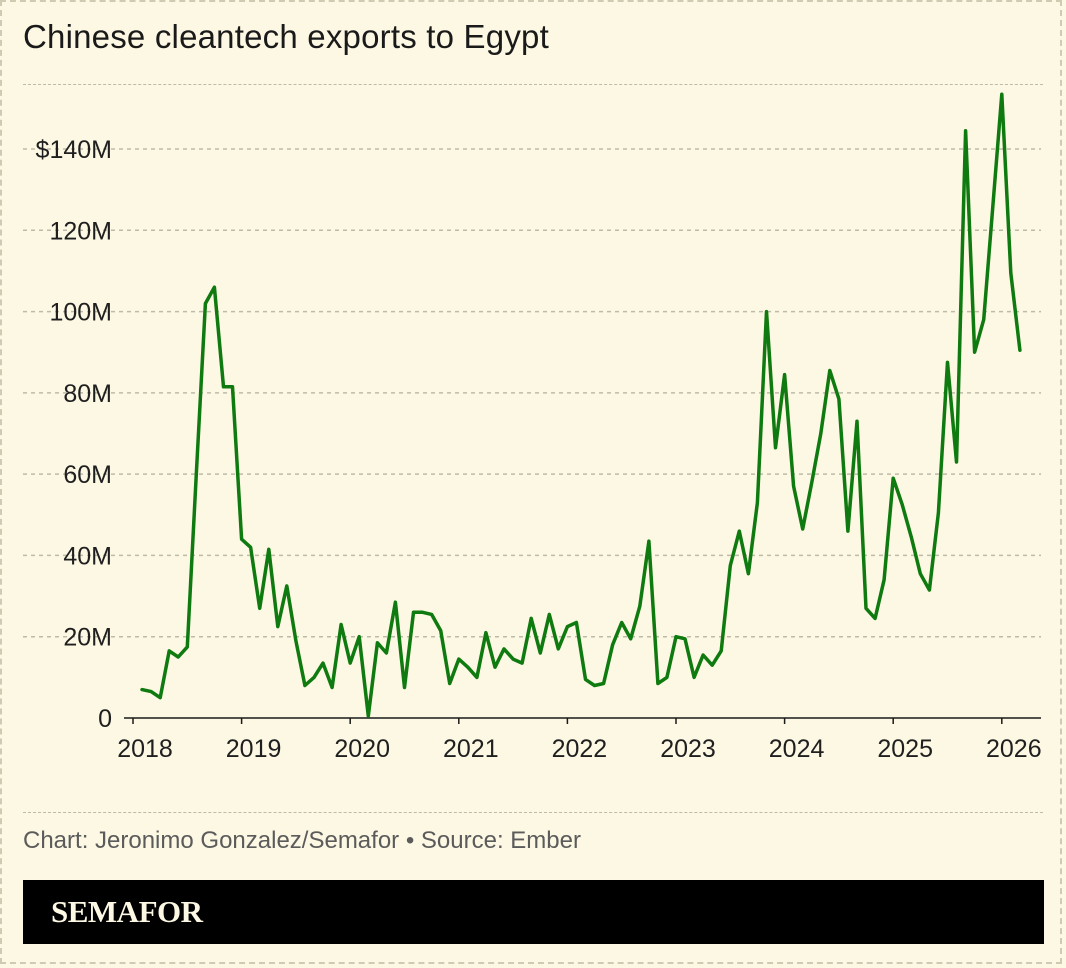 This screenshot has width=1066, height=968. Describe the element at coordinates (87, 556) in the screenshot. I see `y-tick-label: 40M` at that location.